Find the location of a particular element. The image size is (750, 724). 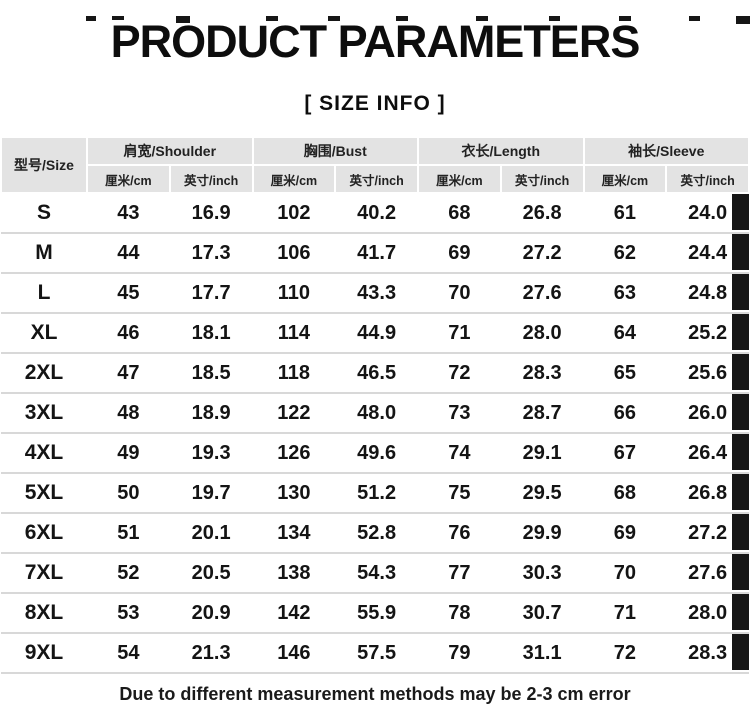

value-cell-cm: 114 is located at coordinates (294, 333).